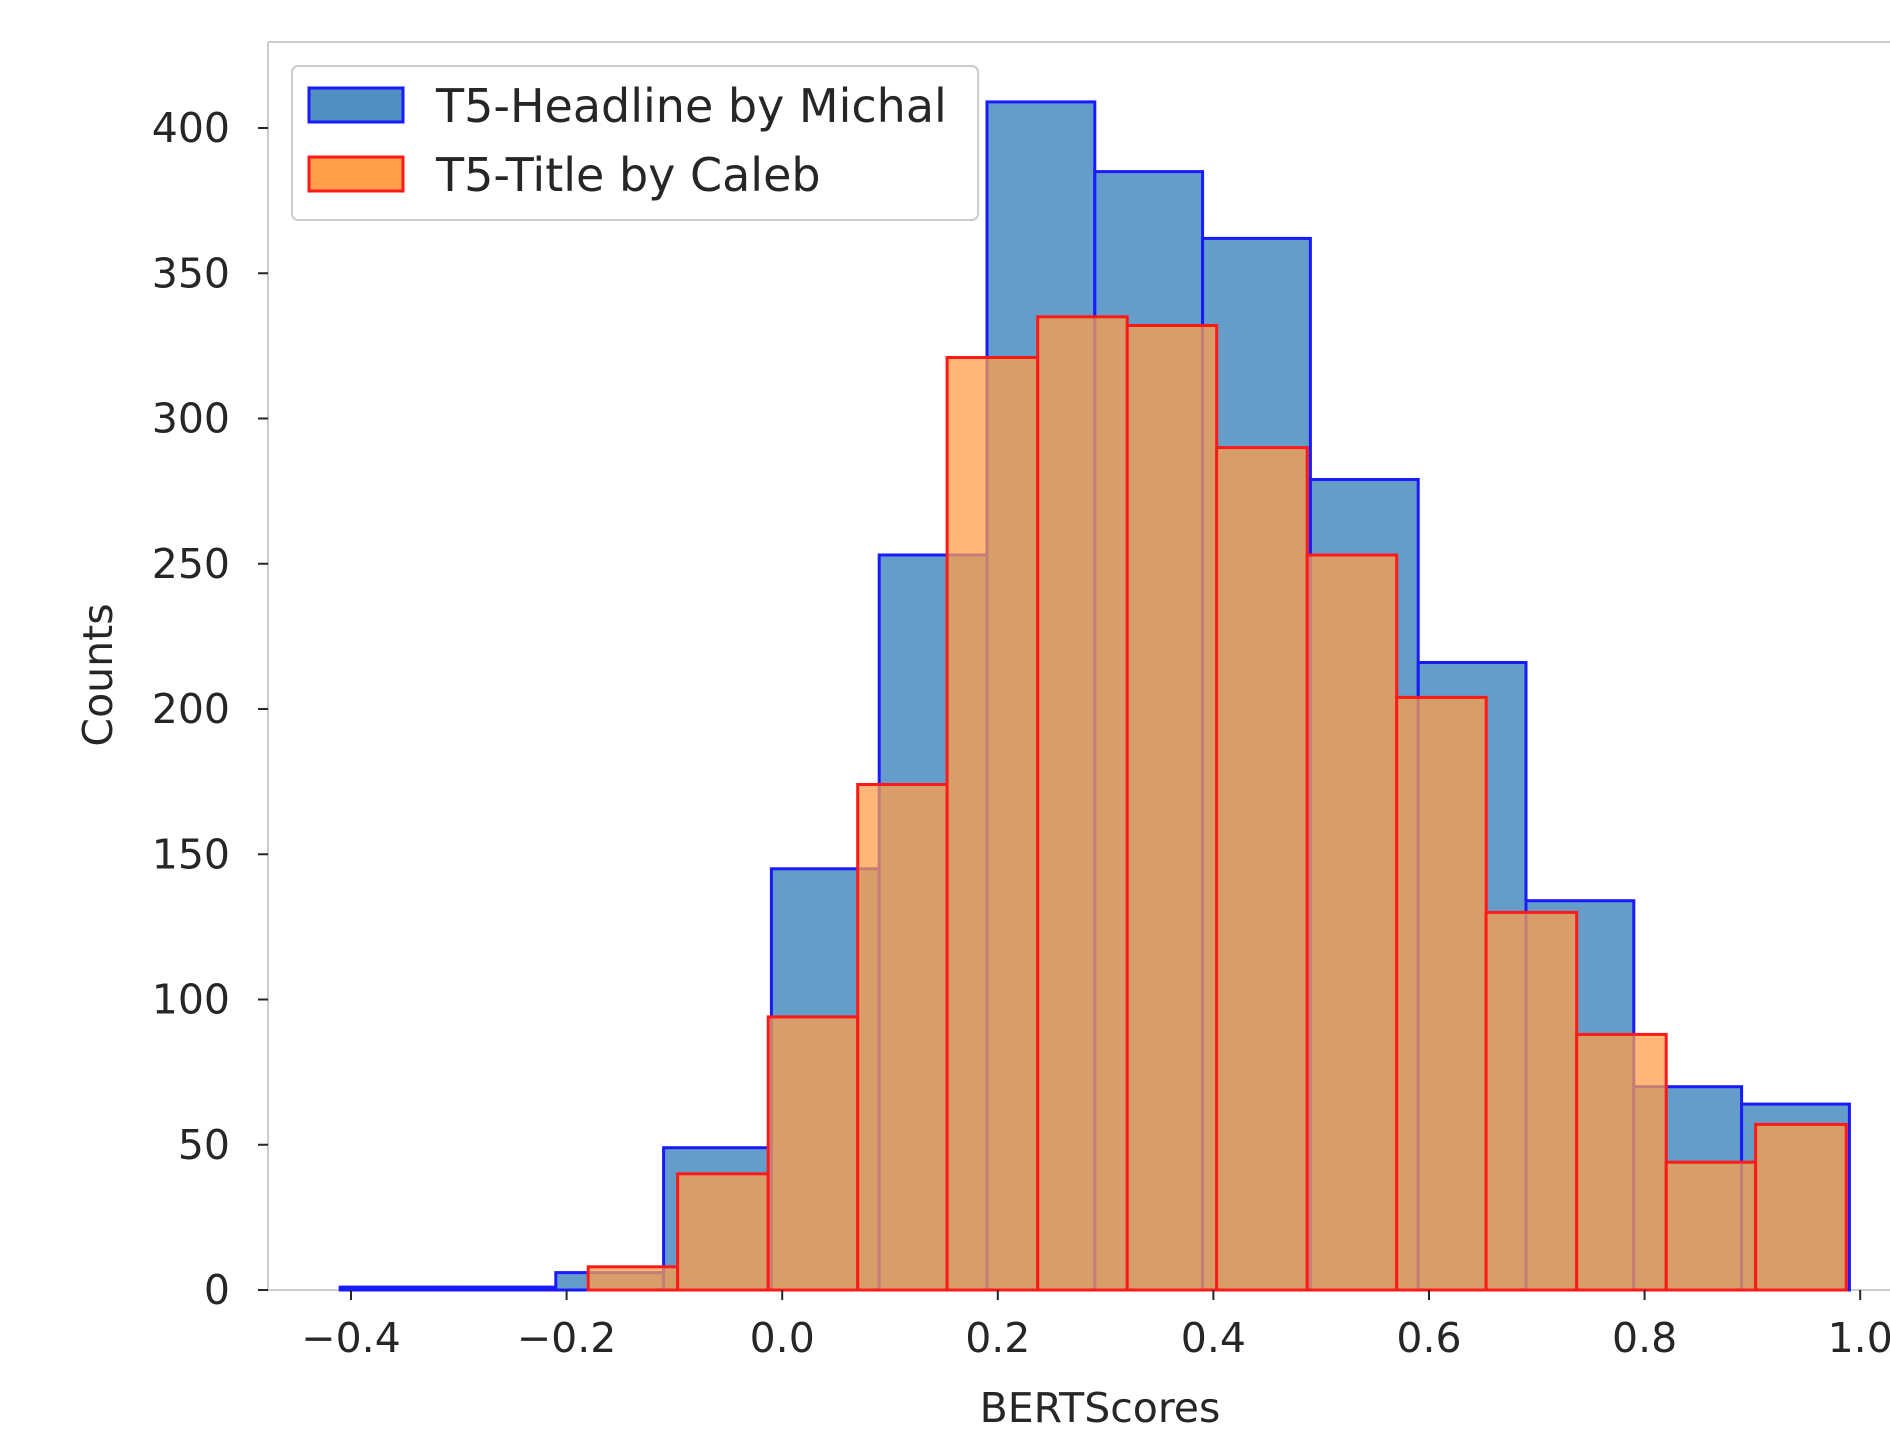  Describe the element at coordinates (217, 1290) in the screenshot. I see `y-tick-label: 0` at that location.